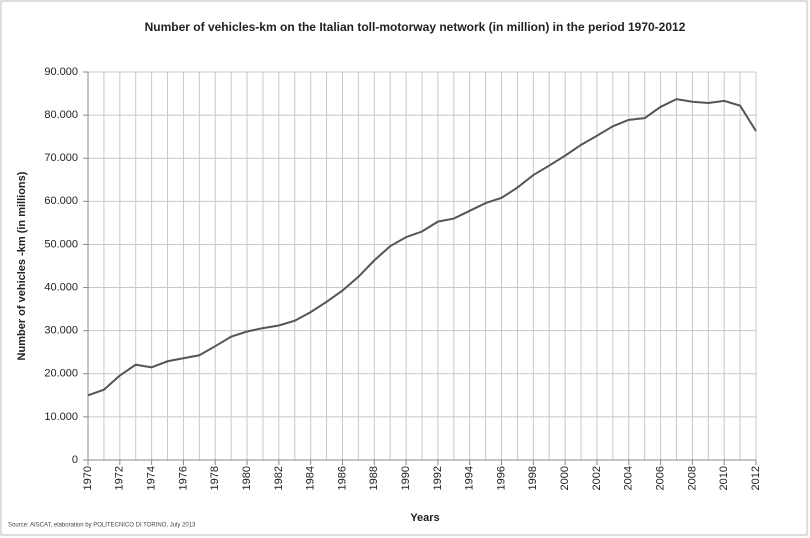  What do you see at coordinates (61, 201) in the screenshot?
I see `y-tick-label: 60.000` at bounding box center [61, 201].